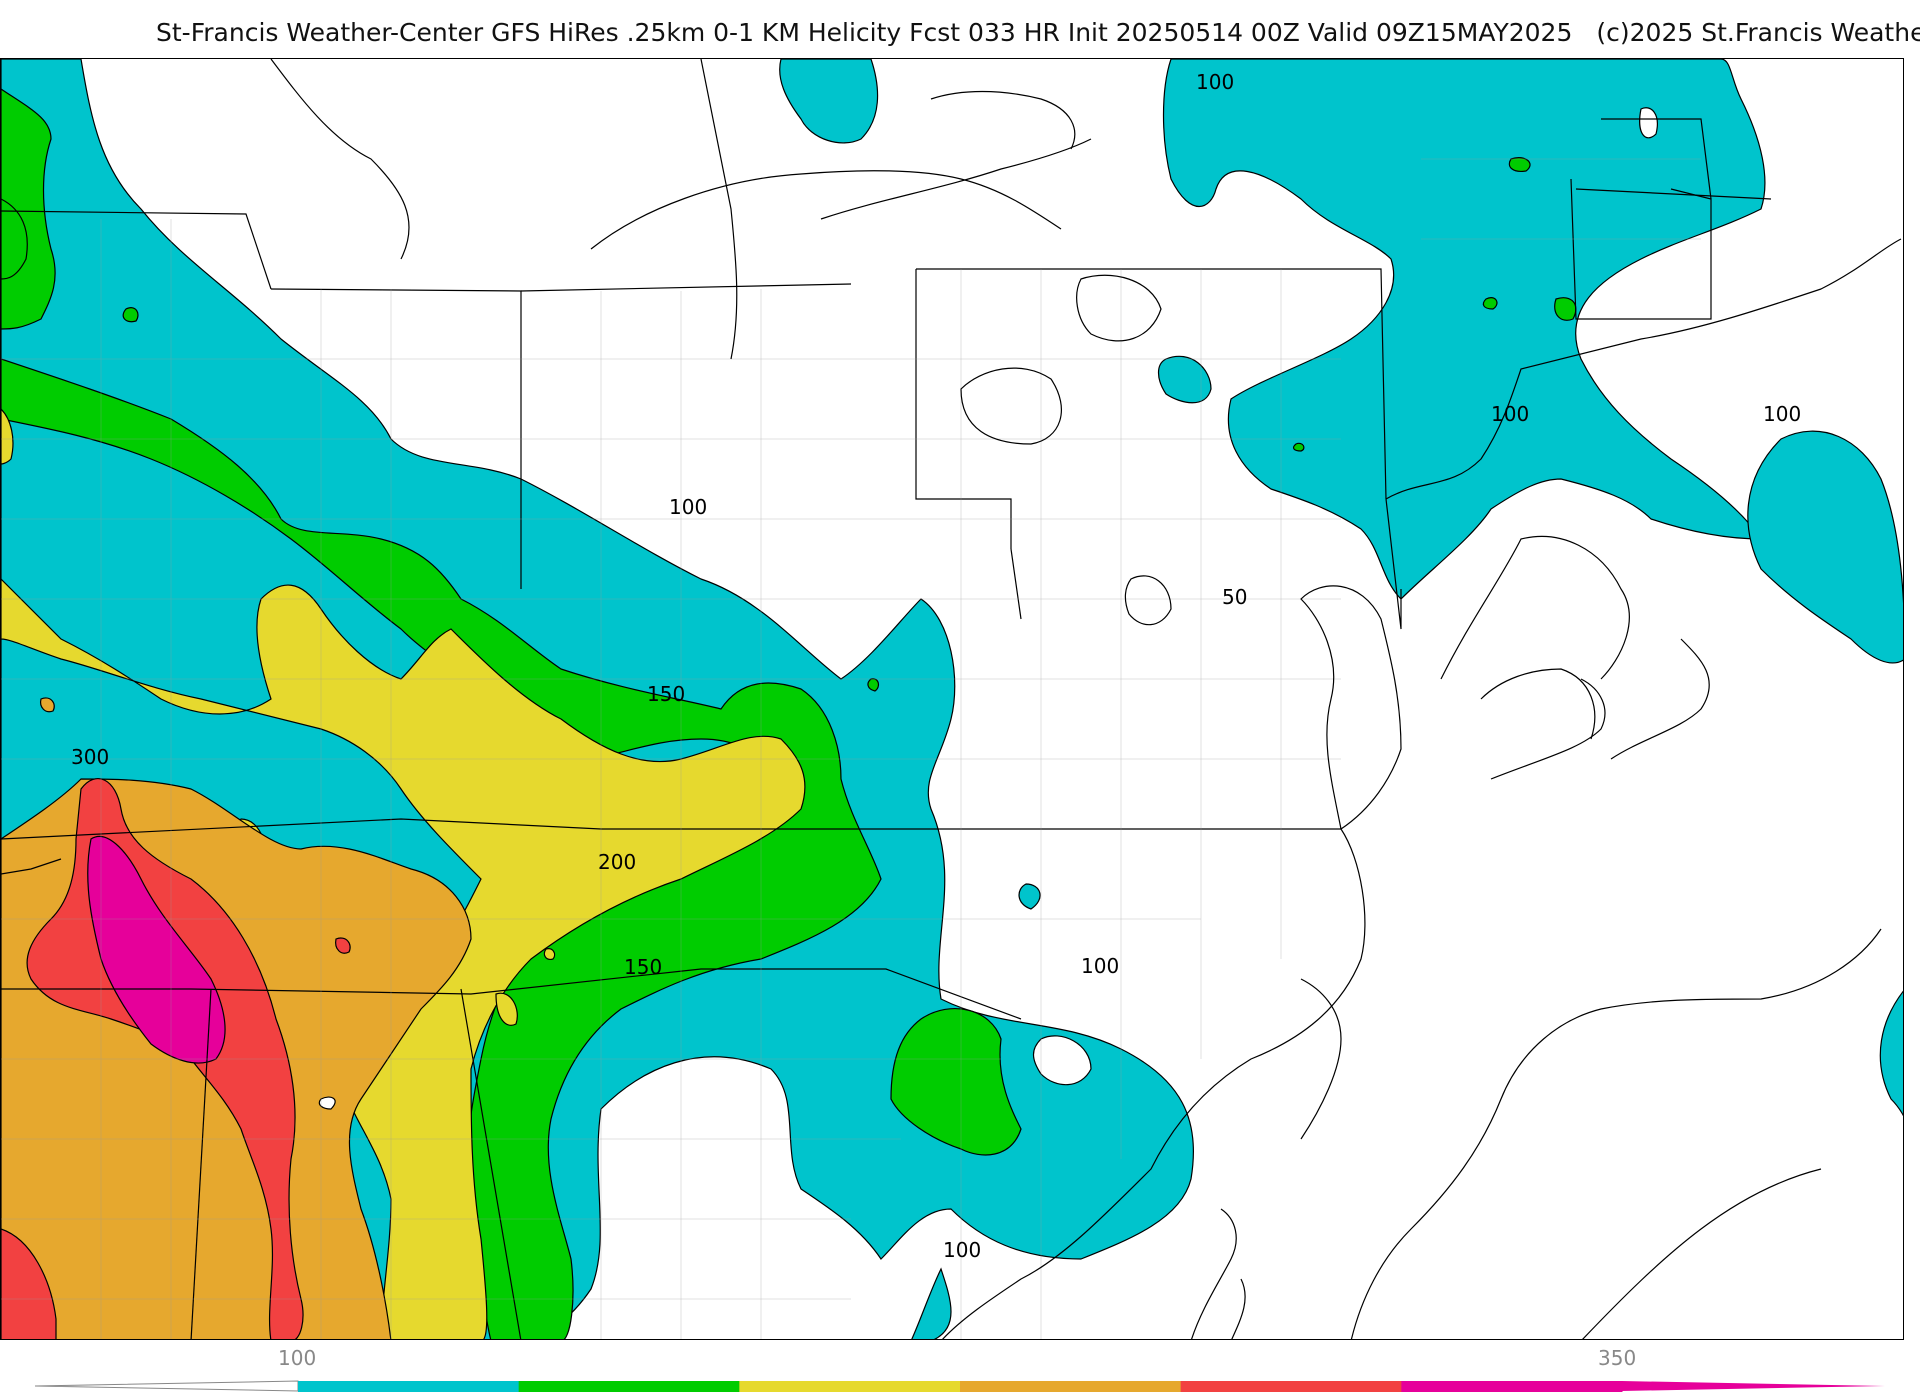 This screenshot has width=1920, height=1400. Describe the element at coordinates (1617, 1358) in the screenshot. I see `legend-tick: 350` at that location.